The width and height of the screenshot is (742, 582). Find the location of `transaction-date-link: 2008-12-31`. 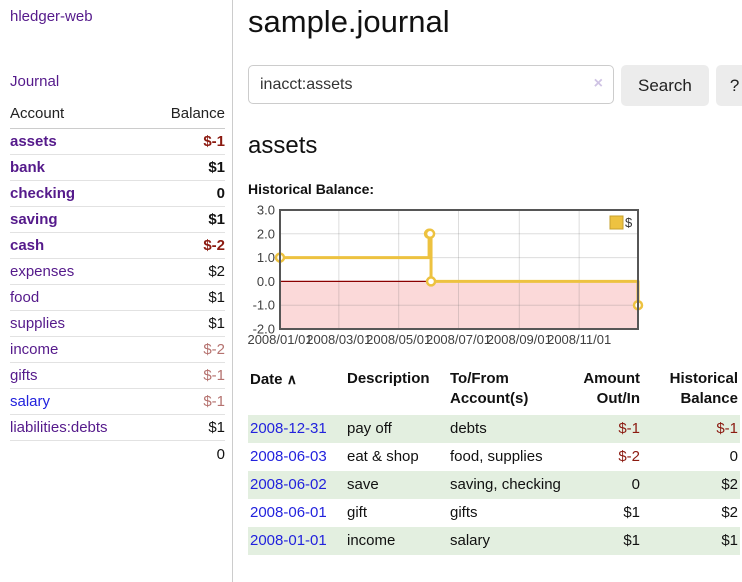

transaction-date-link: 2008-12-31 is located at coordinates (288, 428).